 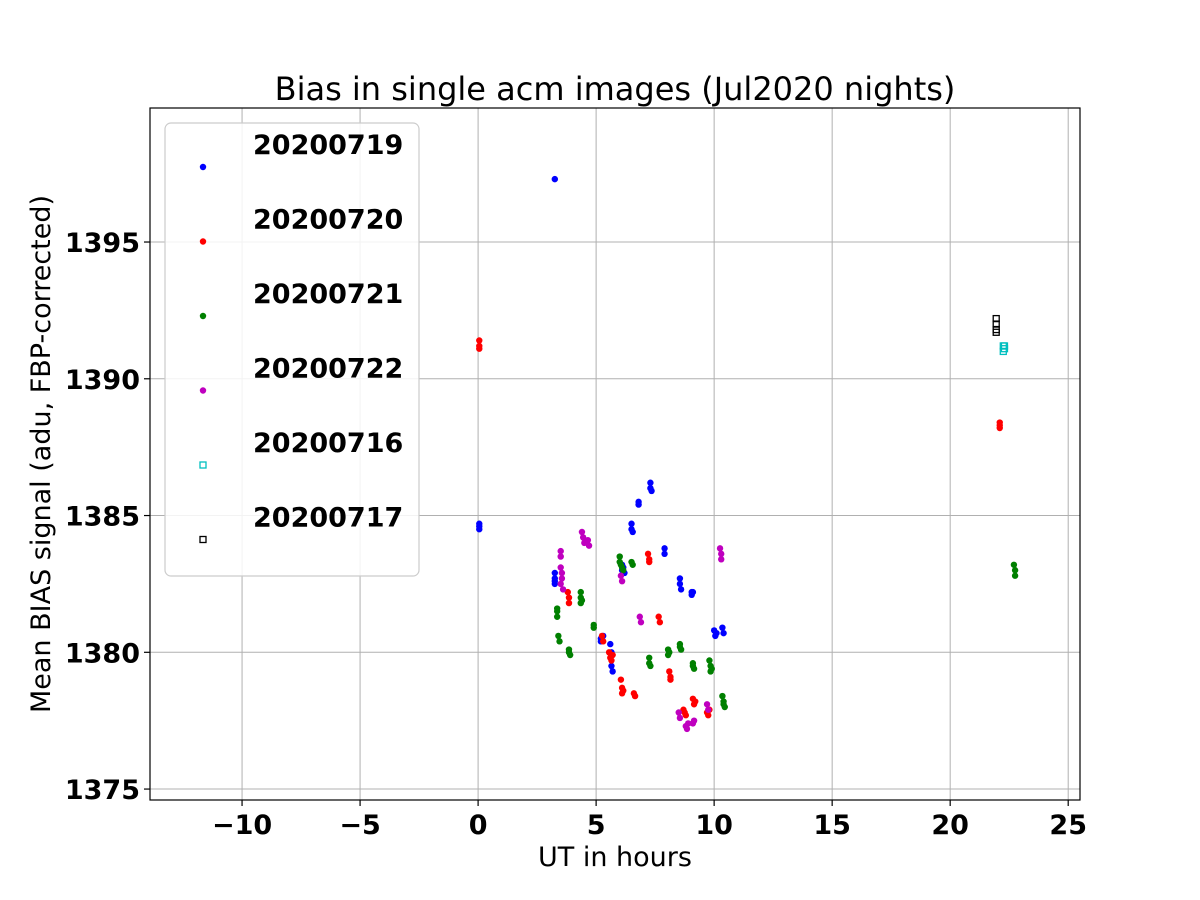 What do you see at coordinates (102, 790) in the screenshot?
I see `y-tick-label: 1375` at bounding box center [102, 790].